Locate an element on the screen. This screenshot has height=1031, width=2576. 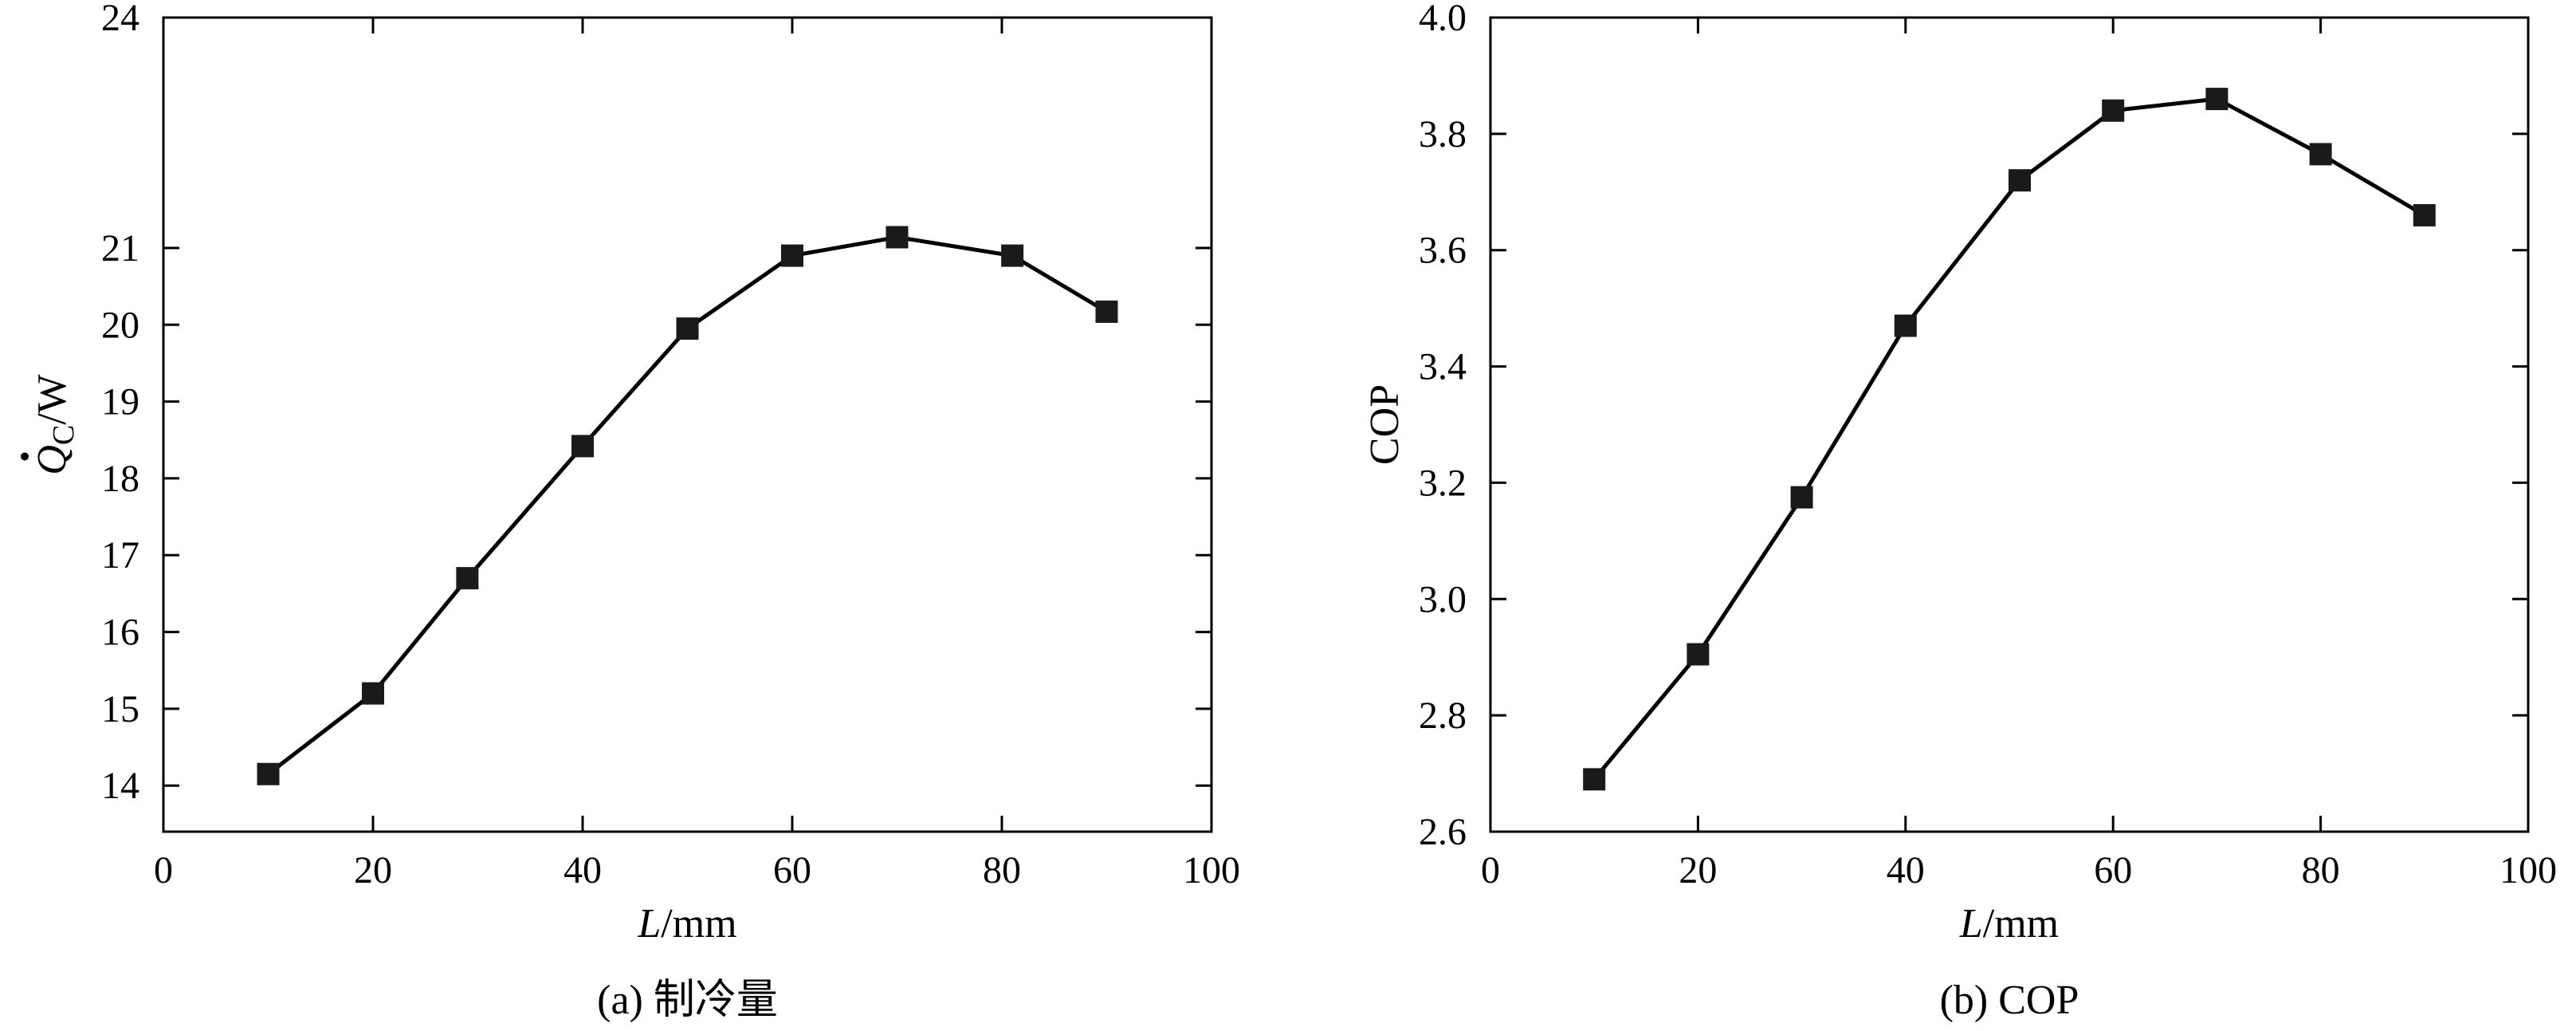
y-tick-label: 16 is located at coordinates (120, 633).